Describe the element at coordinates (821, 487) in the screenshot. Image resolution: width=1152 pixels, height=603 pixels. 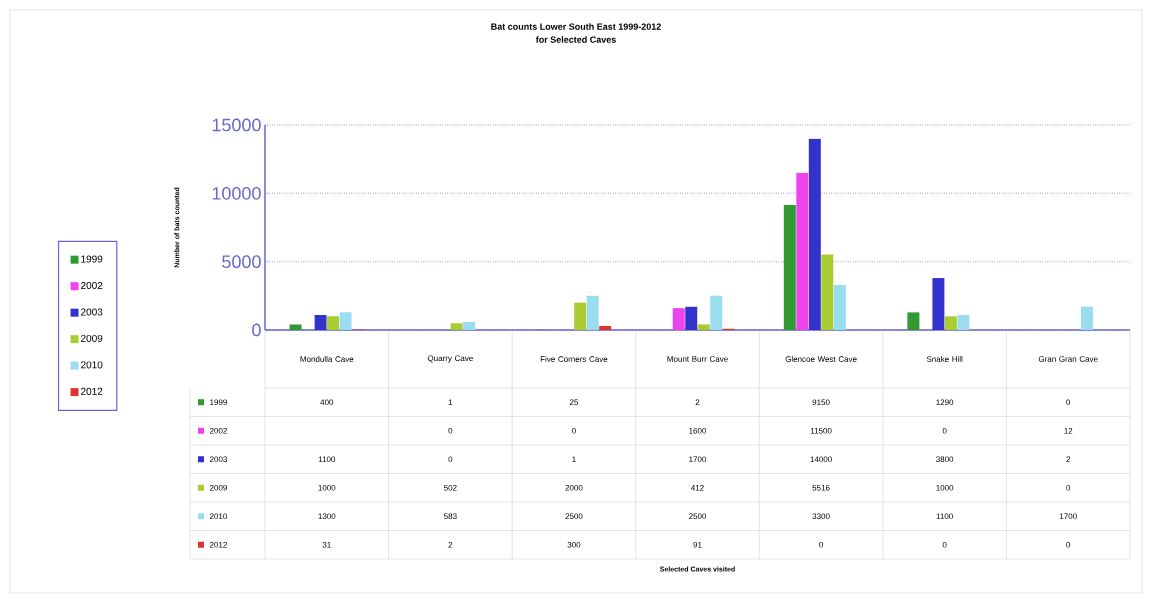
I see `data-label: 5516` at that location.